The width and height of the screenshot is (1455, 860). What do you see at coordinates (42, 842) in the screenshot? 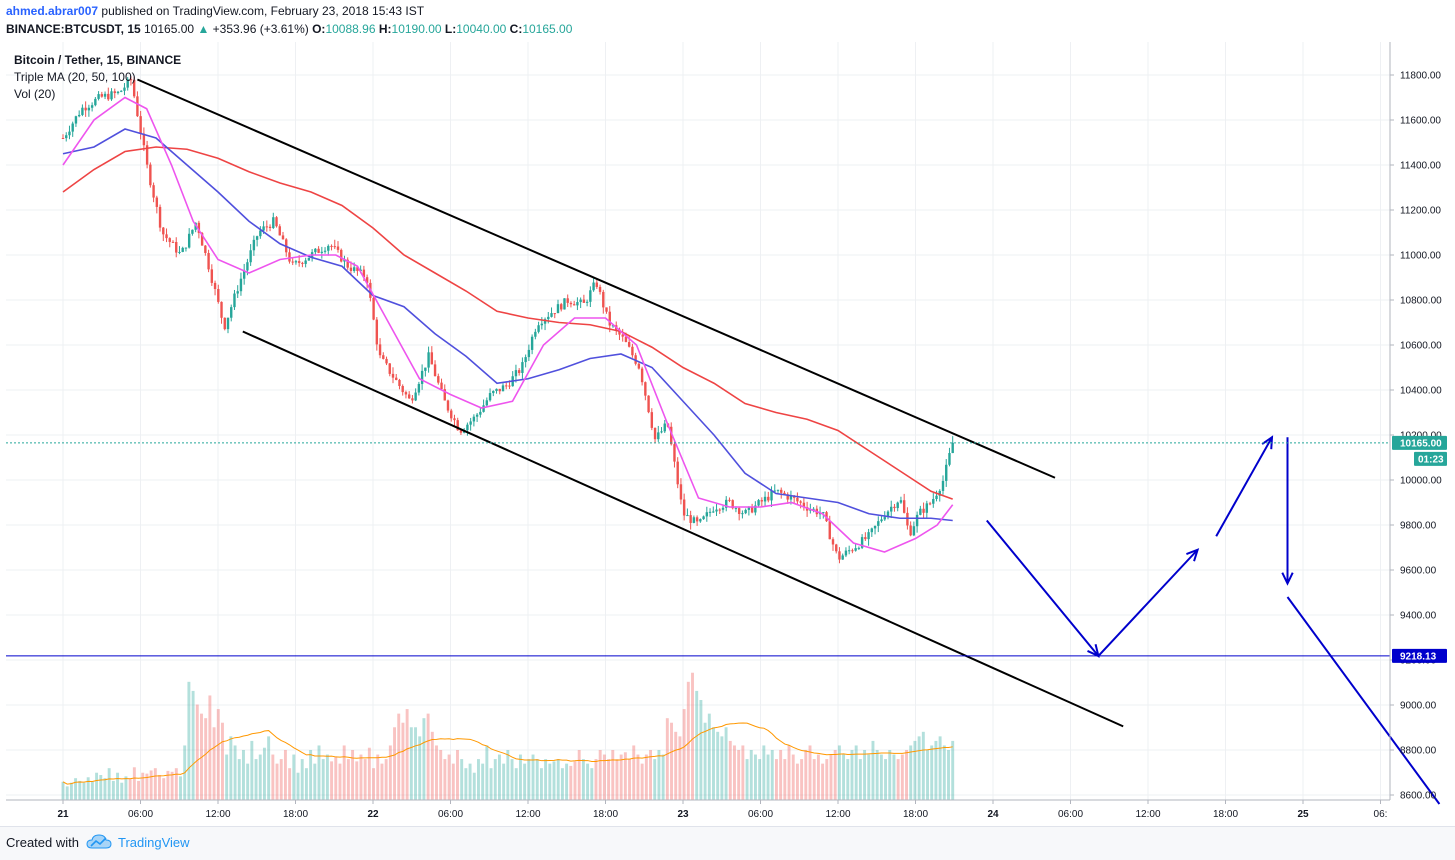
I see `created-with-label: Created with` at bounding box center [42, 842].